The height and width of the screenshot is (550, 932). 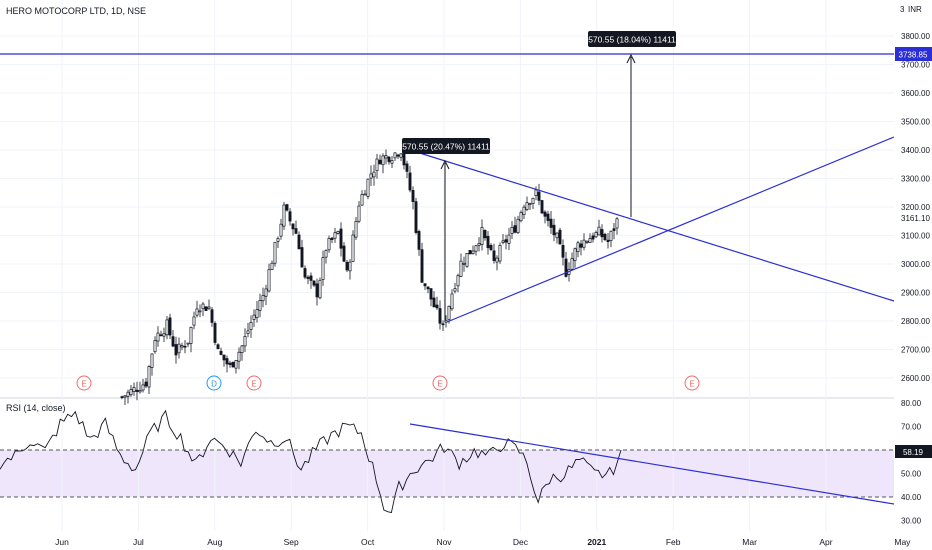 What do you see at coordinates (483, 542) in the screenshot?
I see `time-axis-ticks: Jun Jul Aug Sep Oct Nov Dec 2021 Feb Mar Apr May` at bounding box center [483, 542].